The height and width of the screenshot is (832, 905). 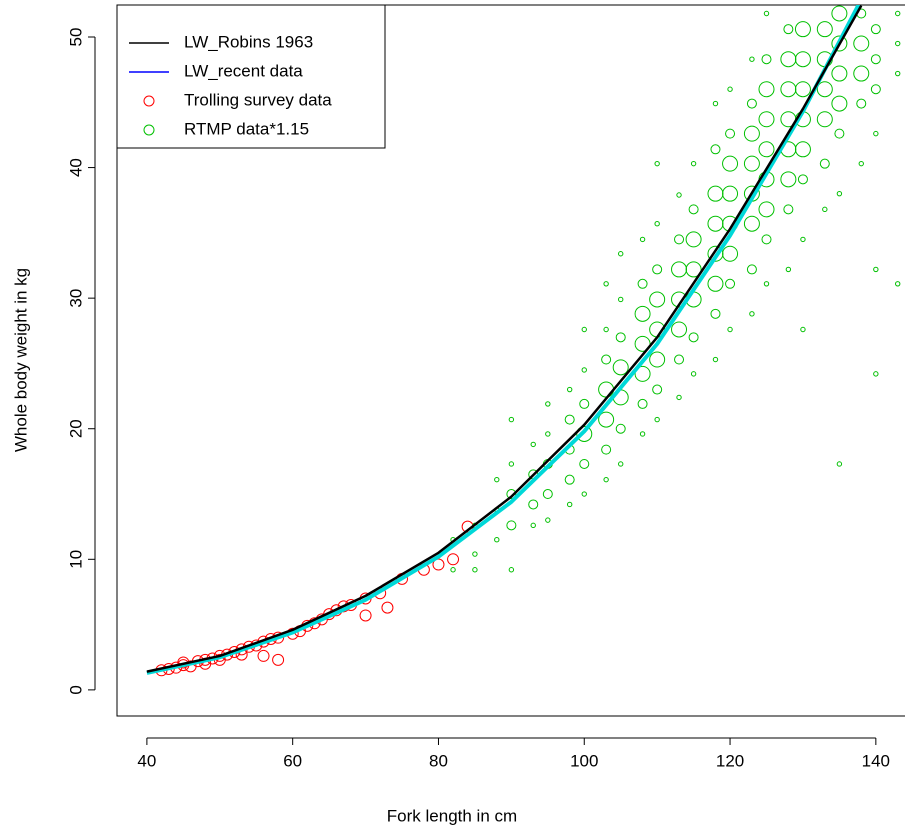 I want to click on legend-label: LW_Robins 1963, so click(x=248, y=41).